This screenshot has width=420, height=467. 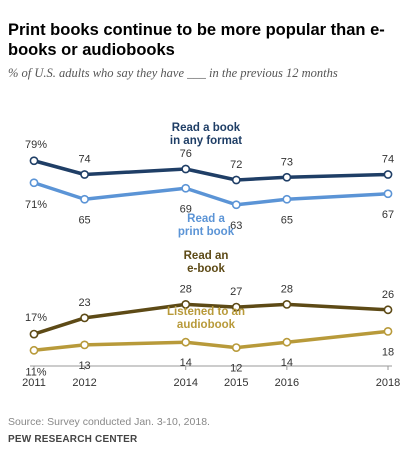 What do you see at coordinates (206, 225) in the screenshot?
I see `series-name-label-print: Read a print book` at bounding box center [206, 225].